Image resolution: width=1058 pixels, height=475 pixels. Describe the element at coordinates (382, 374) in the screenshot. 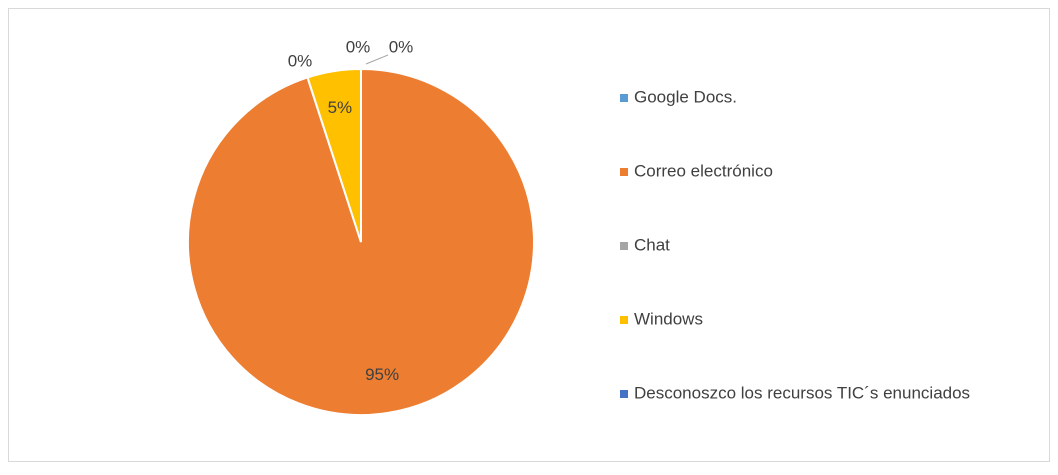

I see `data-label: 95%` at that location.